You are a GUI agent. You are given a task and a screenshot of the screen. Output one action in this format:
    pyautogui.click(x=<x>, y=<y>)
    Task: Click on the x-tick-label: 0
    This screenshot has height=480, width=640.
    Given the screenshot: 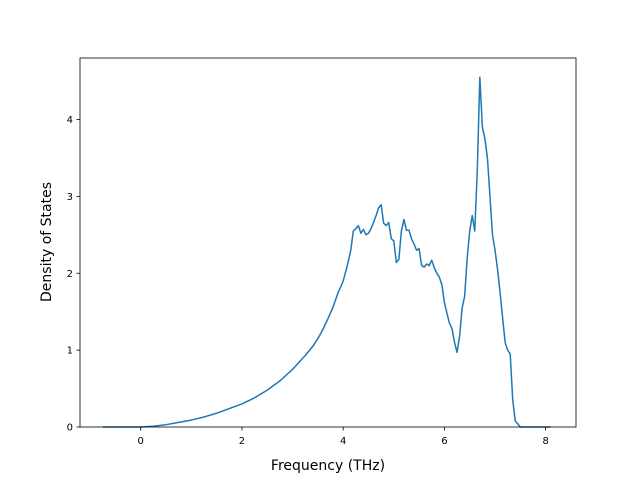 What is the action you would take?
    pyautogui.click(x=141, y=441)
    